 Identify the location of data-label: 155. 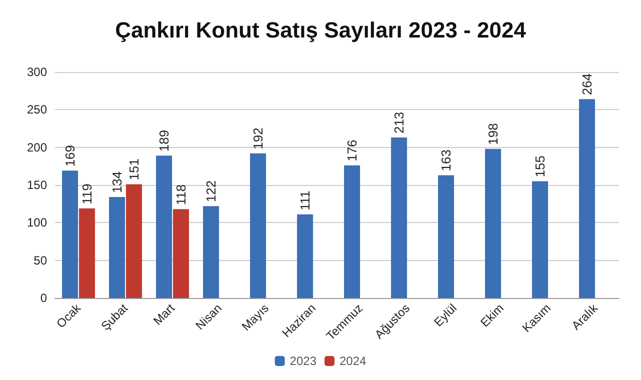
(540, 167).